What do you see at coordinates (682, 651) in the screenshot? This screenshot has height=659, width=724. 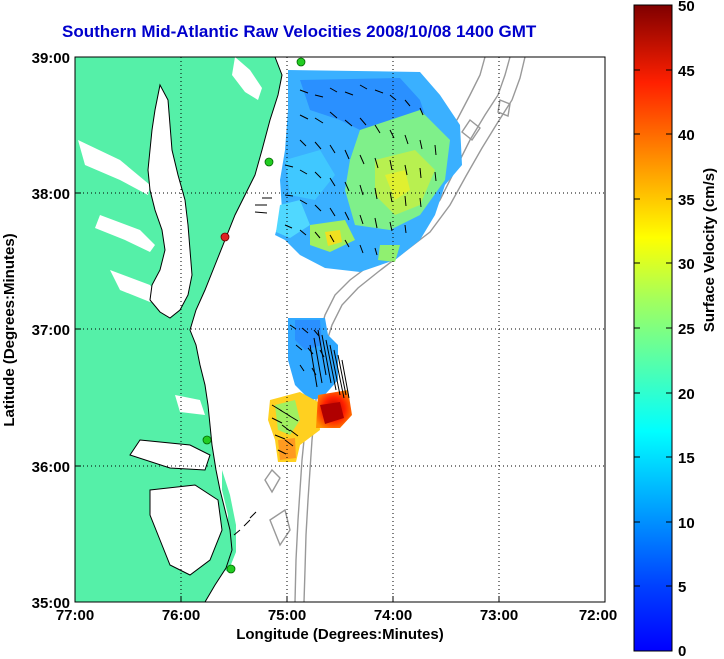 I see `colorbar-tick-label: 0` at bounding box center [682, 651].